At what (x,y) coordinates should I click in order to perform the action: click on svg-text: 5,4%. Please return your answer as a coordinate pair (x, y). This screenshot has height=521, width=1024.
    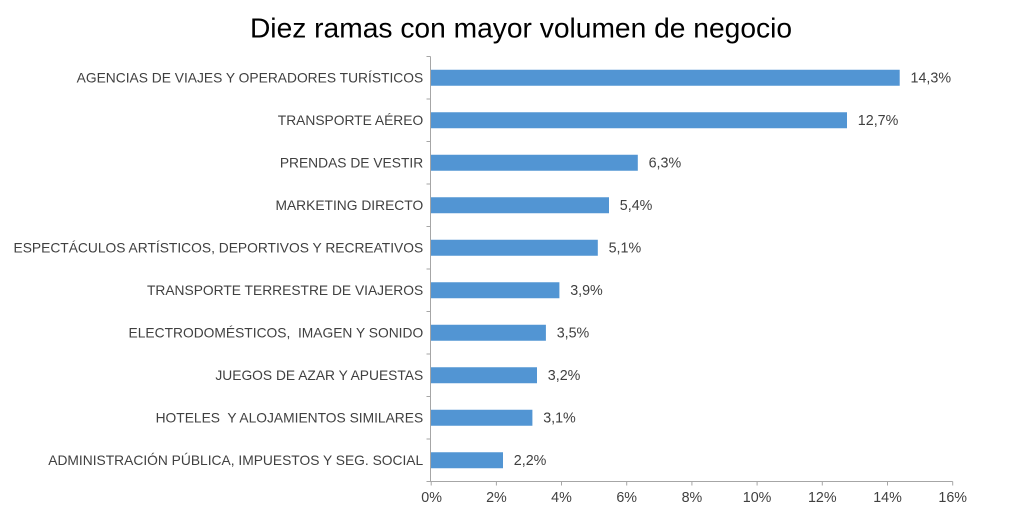
    Looking at the image, I should click on (636, 206).